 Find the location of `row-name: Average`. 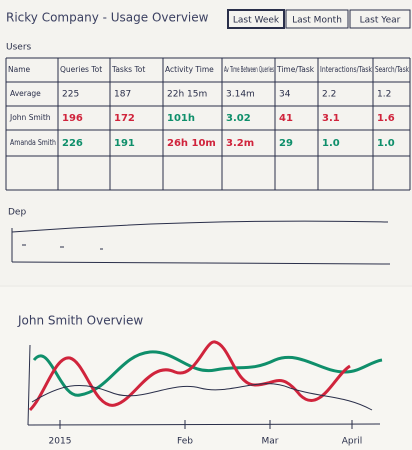

row-name: Average is located at coordinates (25, 93).